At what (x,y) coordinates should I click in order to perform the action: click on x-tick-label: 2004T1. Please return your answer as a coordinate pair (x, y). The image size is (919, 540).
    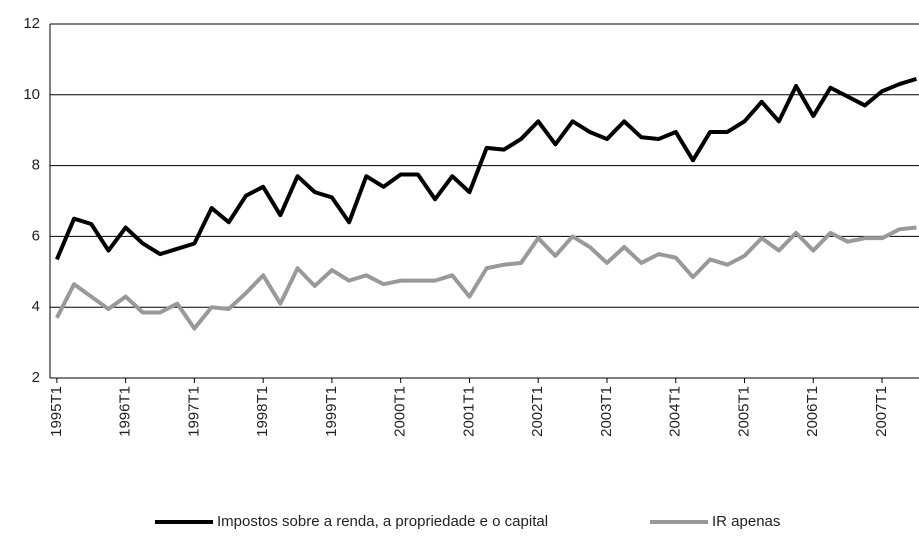
    Looking at the image, I should click on (675, 411).